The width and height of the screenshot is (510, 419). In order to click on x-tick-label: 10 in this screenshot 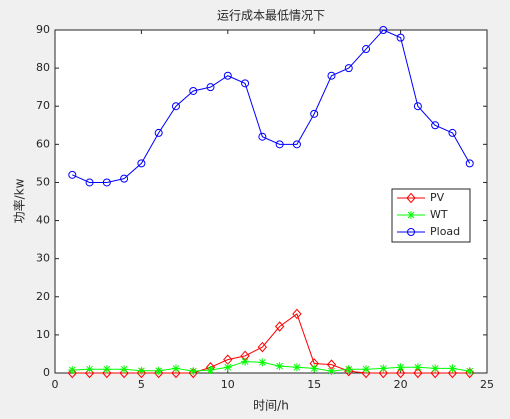, I will do `click(228, 384)`.